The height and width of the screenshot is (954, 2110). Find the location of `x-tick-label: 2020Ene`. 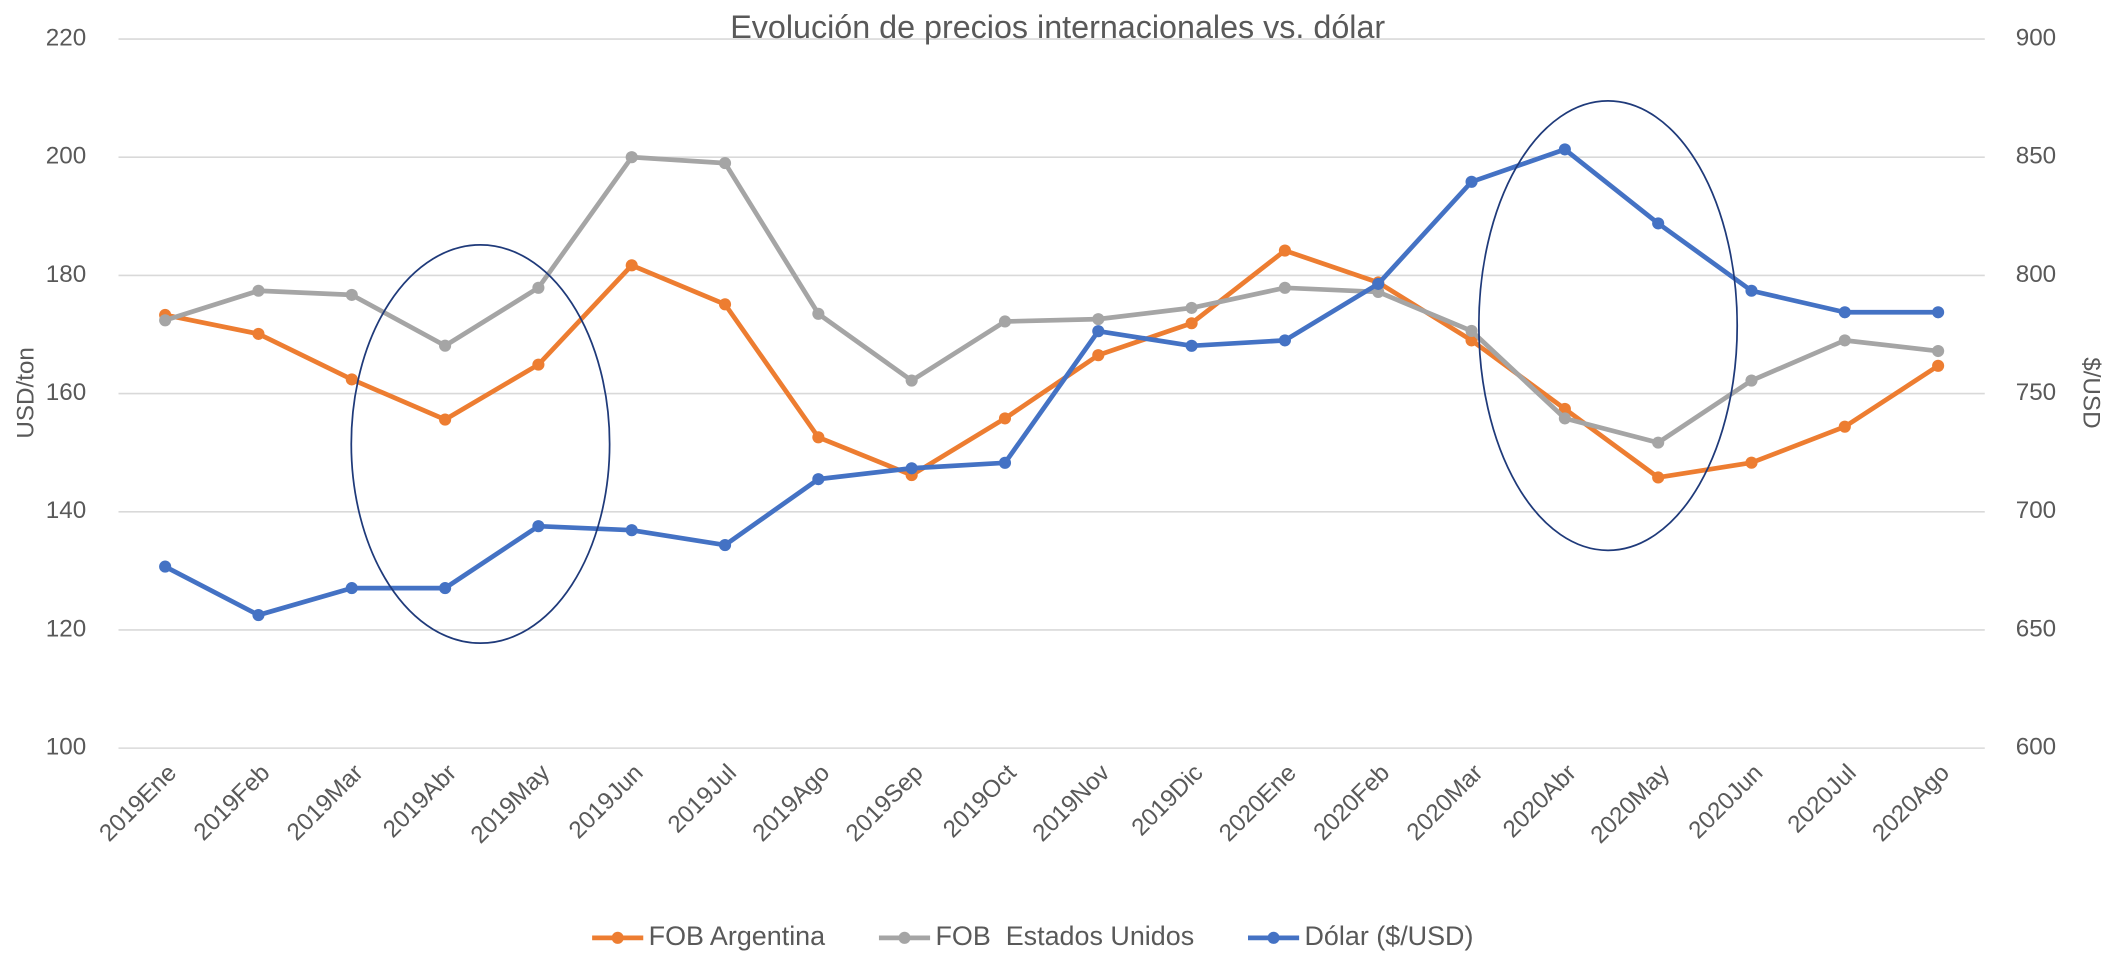

x-tick-label: 2020Ene is located at coordinates (1258, 803).